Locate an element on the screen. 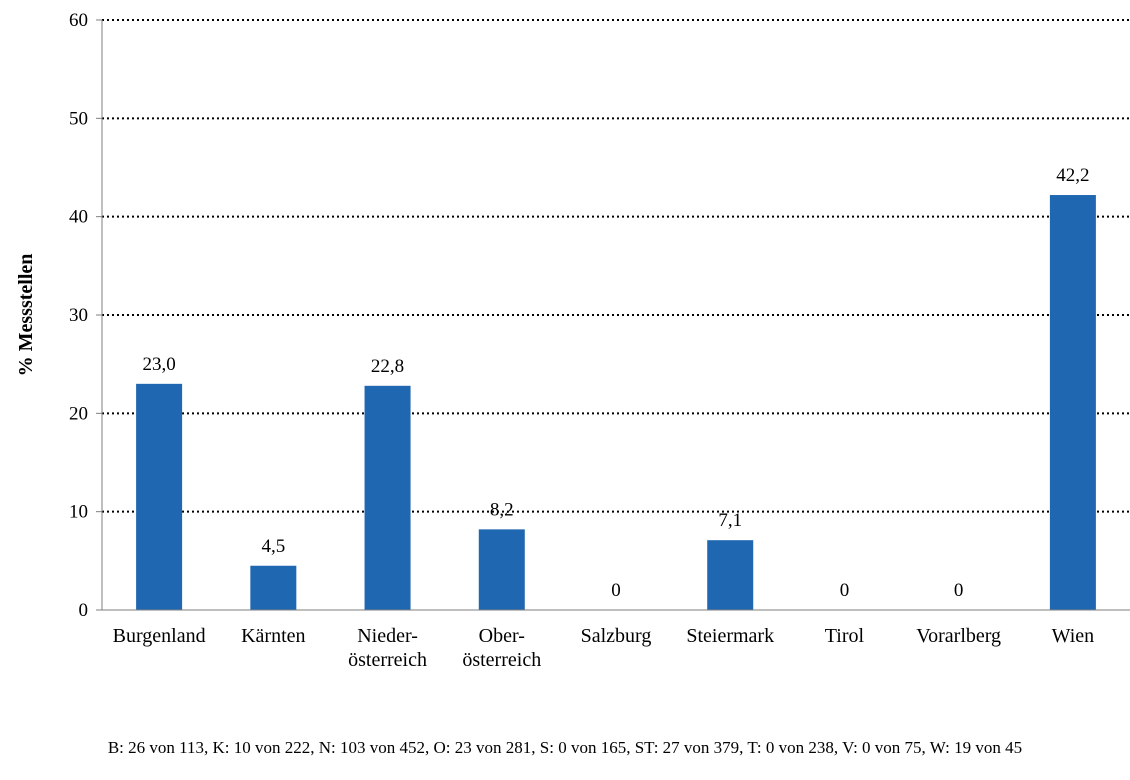 This screenshot has width=1130, height=780. y-tick-label: 40 is located at coordinates (78, 217).